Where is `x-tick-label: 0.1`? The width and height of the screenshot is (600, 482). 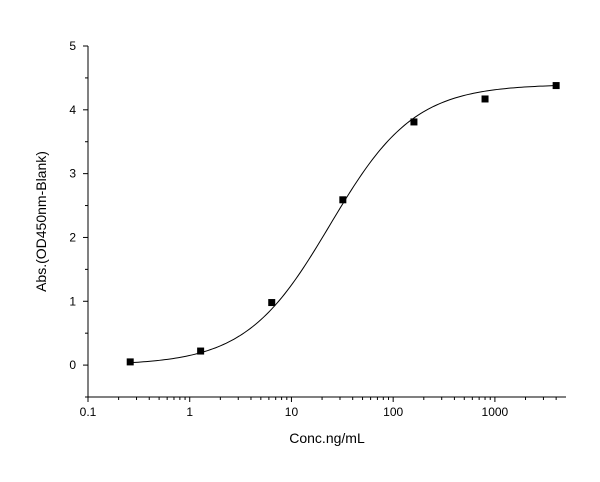 x-tick-label: 0.1 is located at coordinates (88, 412).